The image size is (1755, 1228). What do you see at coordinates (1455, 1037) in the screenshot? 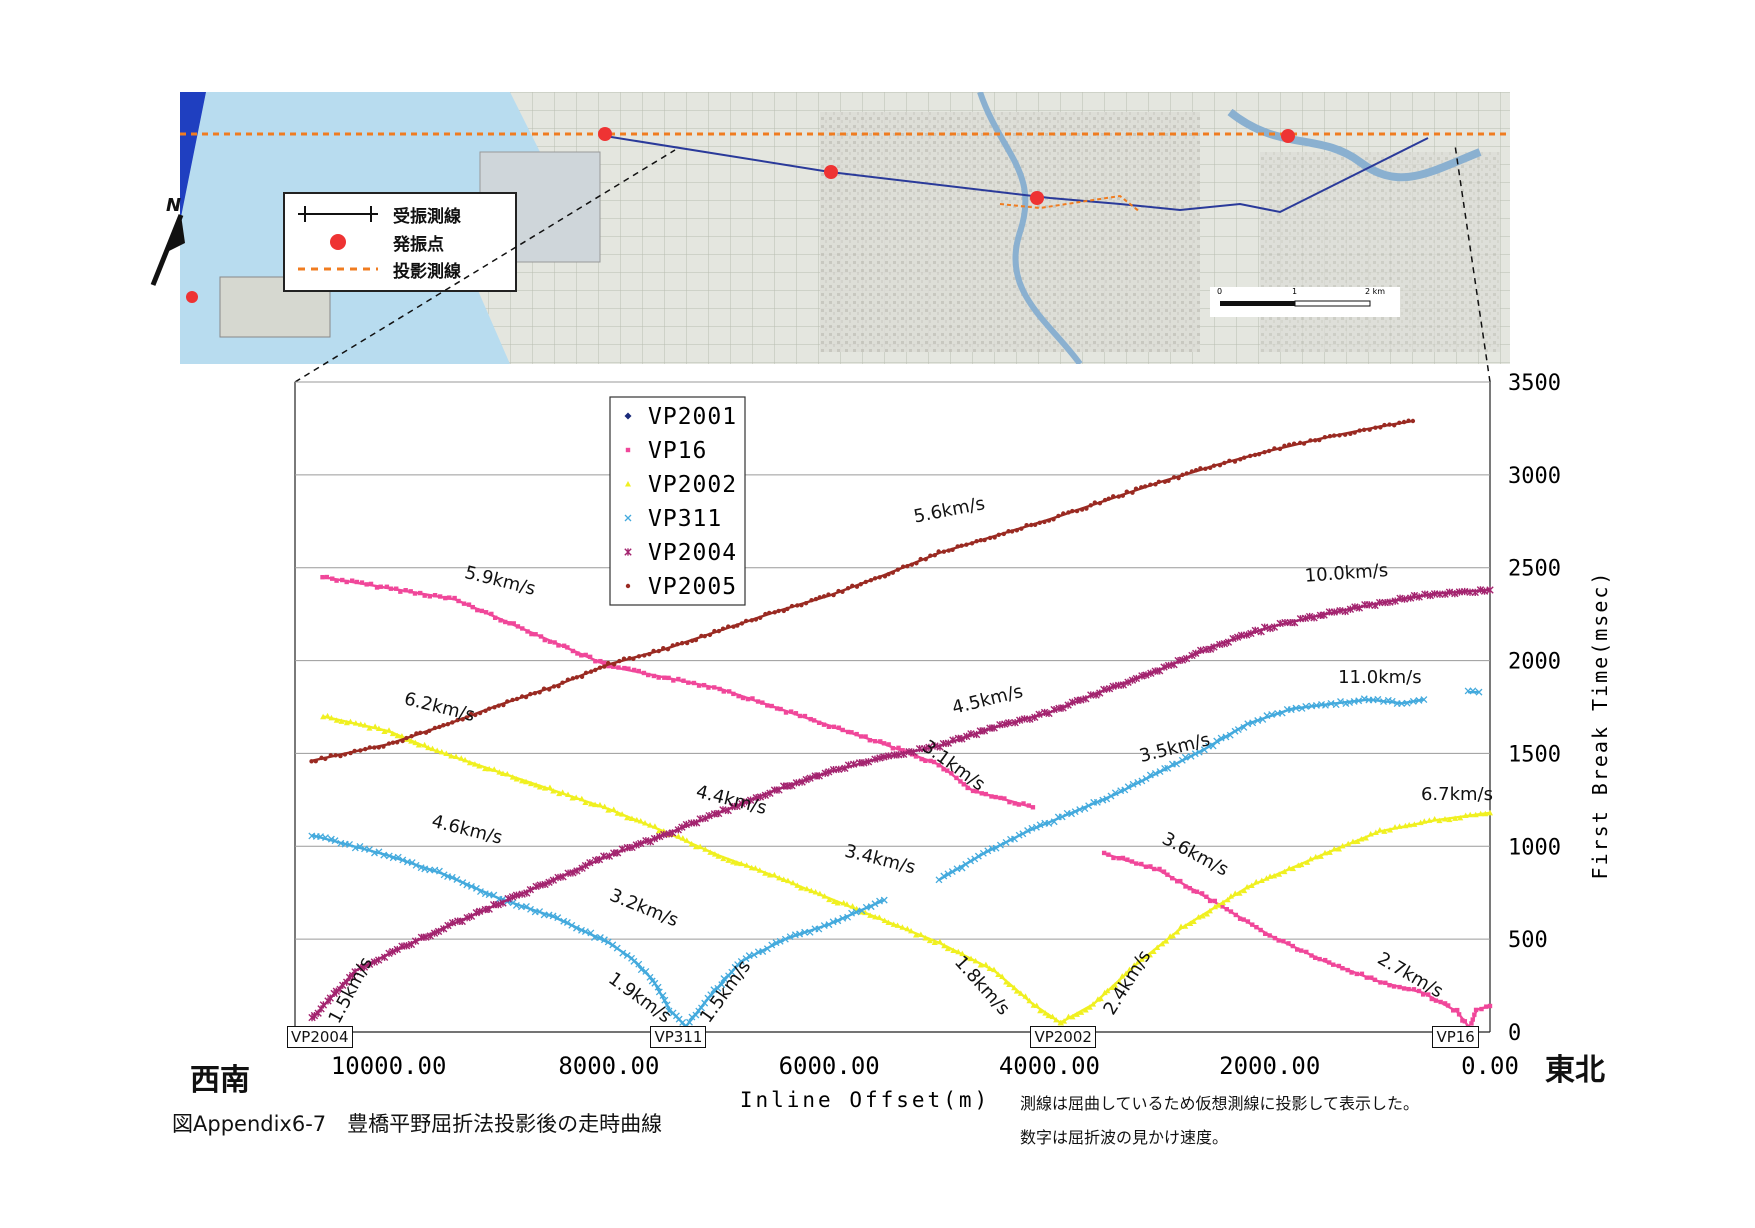
I see `vp-label-3: VP16` at bounding box center [1455, 1037].